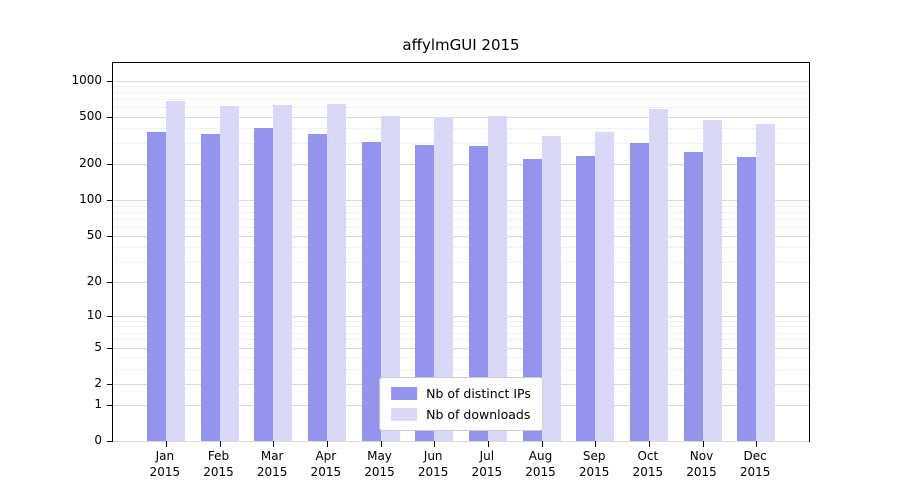 This screenshot has height=500, width=900. Describe the element at coordinates (272, 456) in the screenshot. I see `x-label-month: Mar` at that location.